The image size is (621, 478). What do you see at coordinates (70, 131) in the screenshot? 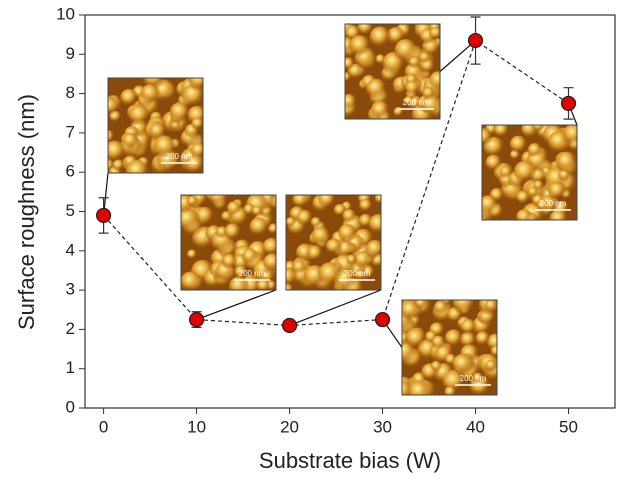
I see `y-tick-label: 7` at bounding box center [70, 131].